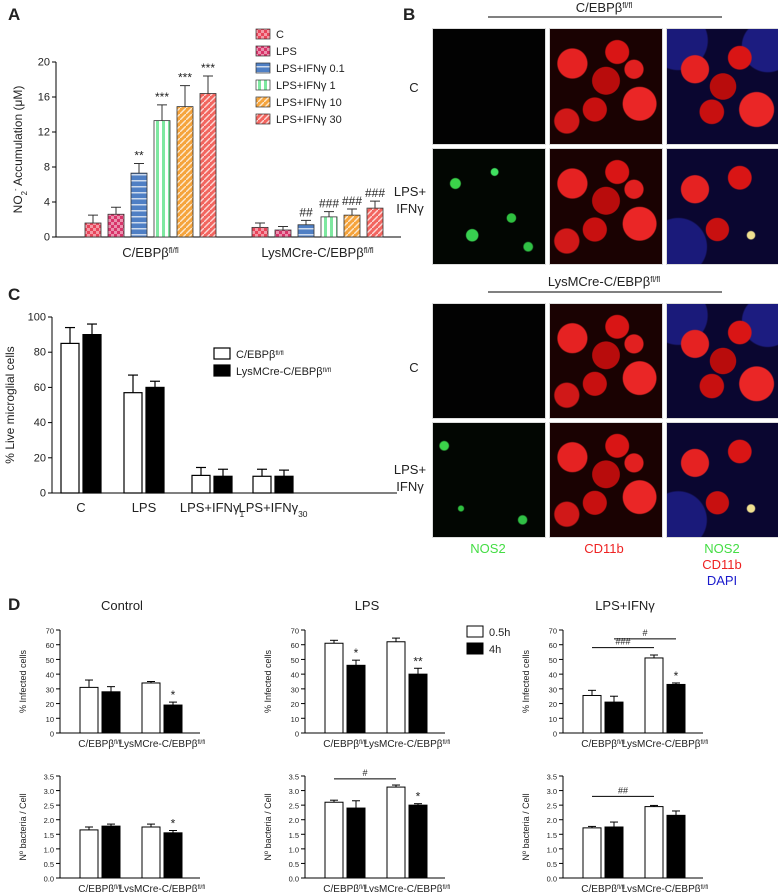 This screenshot has width=778, height=892. Describe the element at coordinates (722, 86) in the screenshot. I see `micrograph-c-merge-top` at that location.